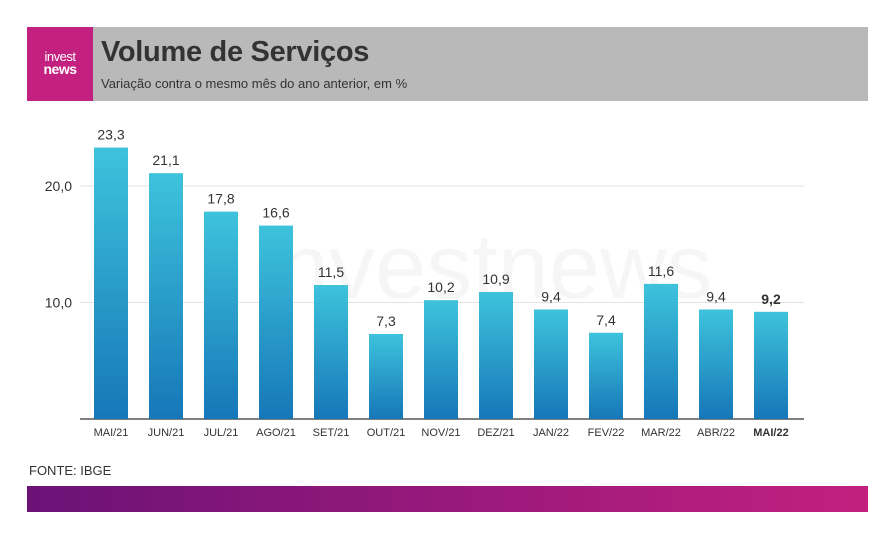 The image size is (895, 540). I want to click on x-tick-label: MAR/22, so click(661, 433).